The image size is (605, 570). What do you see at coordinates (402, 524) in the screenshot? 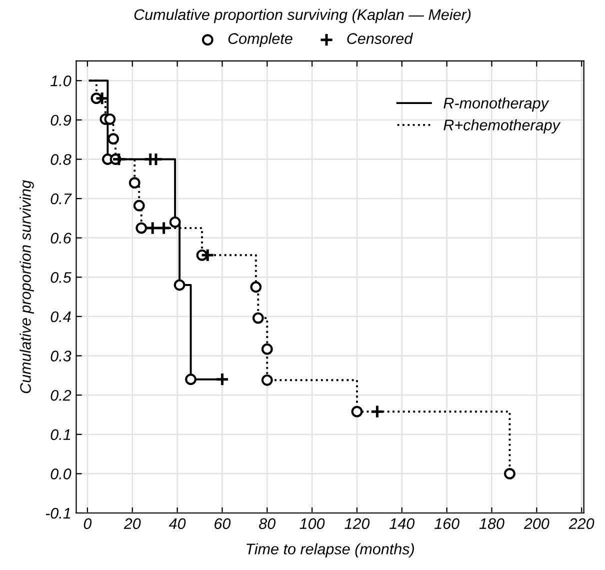
I see `x-tick-label: 140` at bounding box center [402, 524].